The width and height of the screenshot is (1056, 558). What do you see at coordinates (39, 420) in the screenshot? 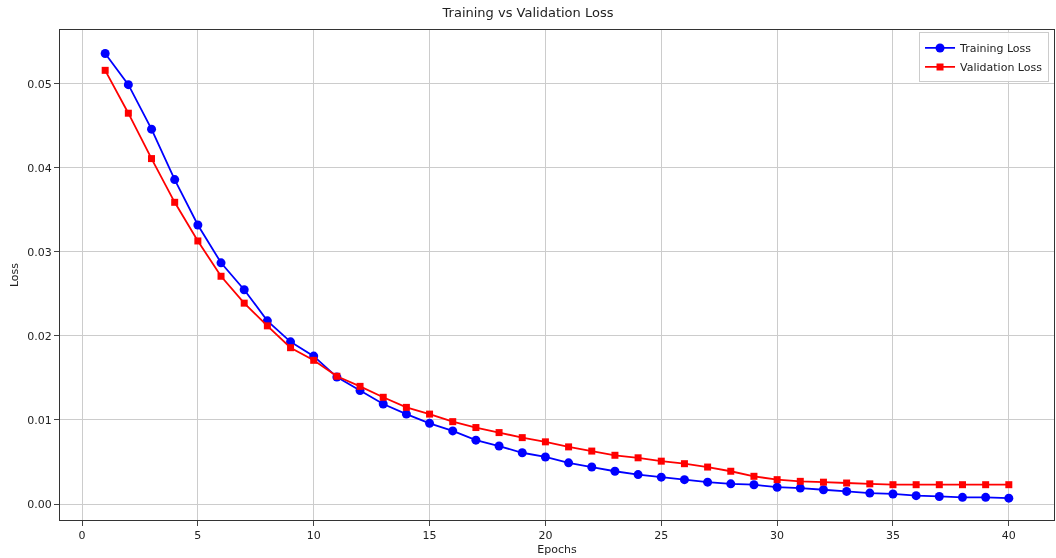
I see `y-tick-label: 0.01` at bounding box center [39, 420].